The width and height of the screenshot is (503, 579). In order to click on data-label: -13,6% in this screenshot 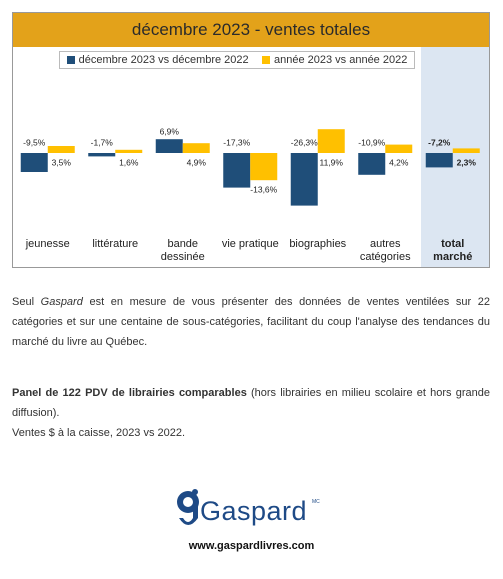, I will do `click(263, 189)`.